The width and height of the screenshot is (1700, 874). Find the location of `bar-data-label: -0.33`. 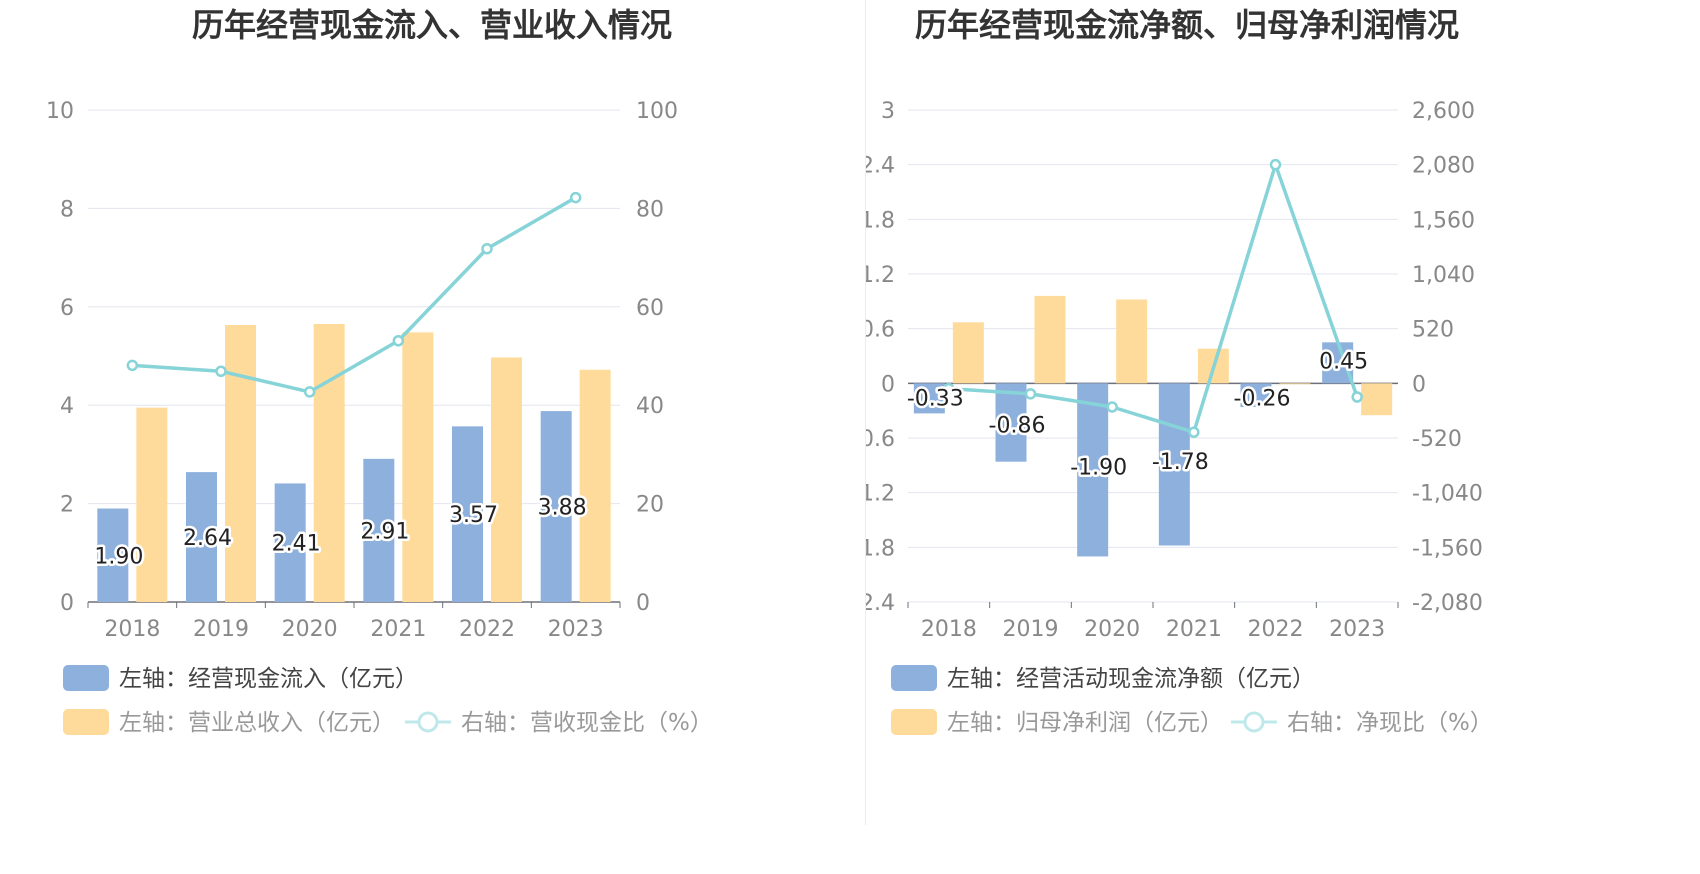

bar-data-label: -0.33 is located at coordinates (935, 398).